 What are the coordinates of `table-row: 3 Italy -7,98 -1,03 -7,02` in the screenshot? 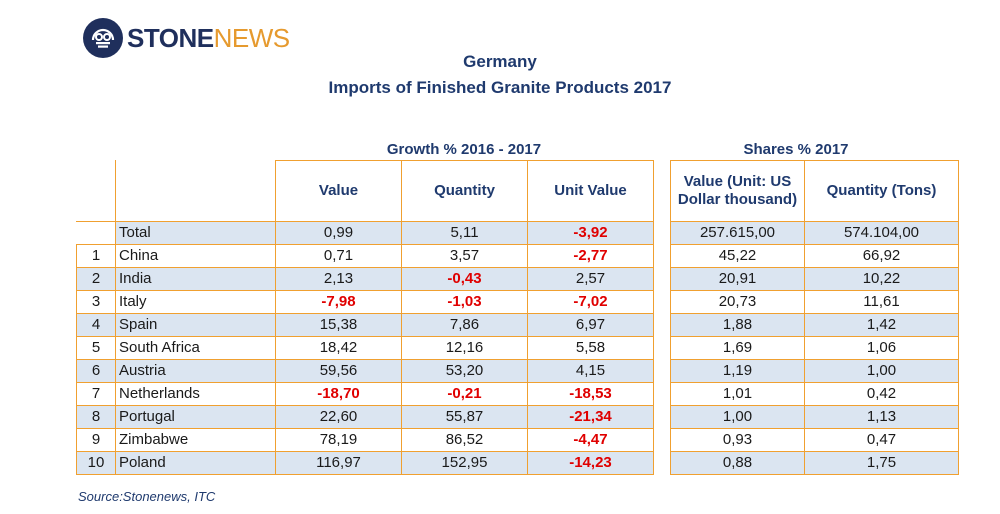 It's located at (365, 302).